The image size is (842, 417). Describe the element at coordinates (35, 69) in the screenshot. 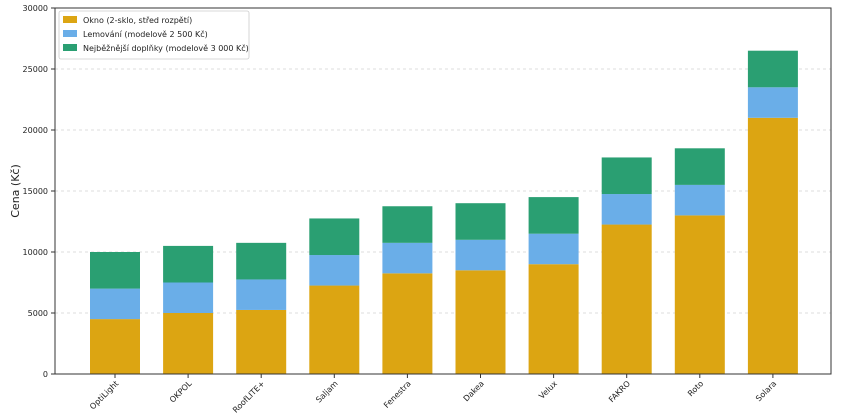

I see `y-tick-label: 25000` at that location.